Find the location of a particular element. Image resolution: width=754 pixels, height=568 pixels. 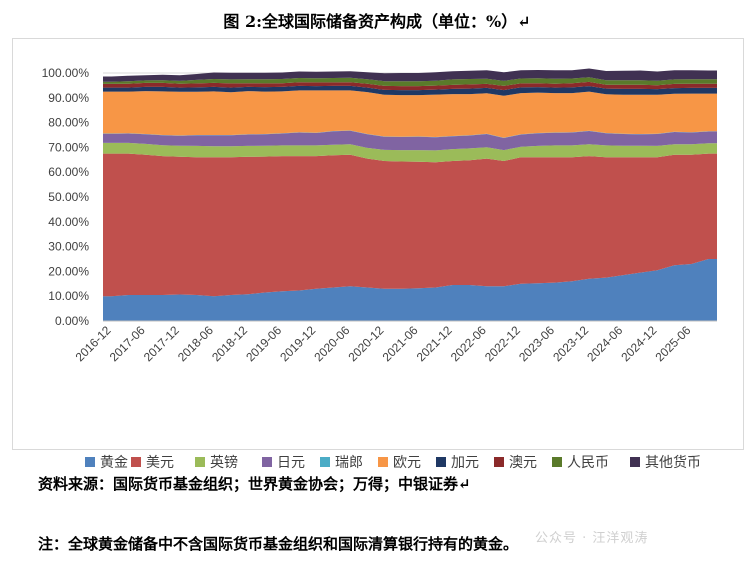

legend-item: 美元 is located at coordinates (152, 462).